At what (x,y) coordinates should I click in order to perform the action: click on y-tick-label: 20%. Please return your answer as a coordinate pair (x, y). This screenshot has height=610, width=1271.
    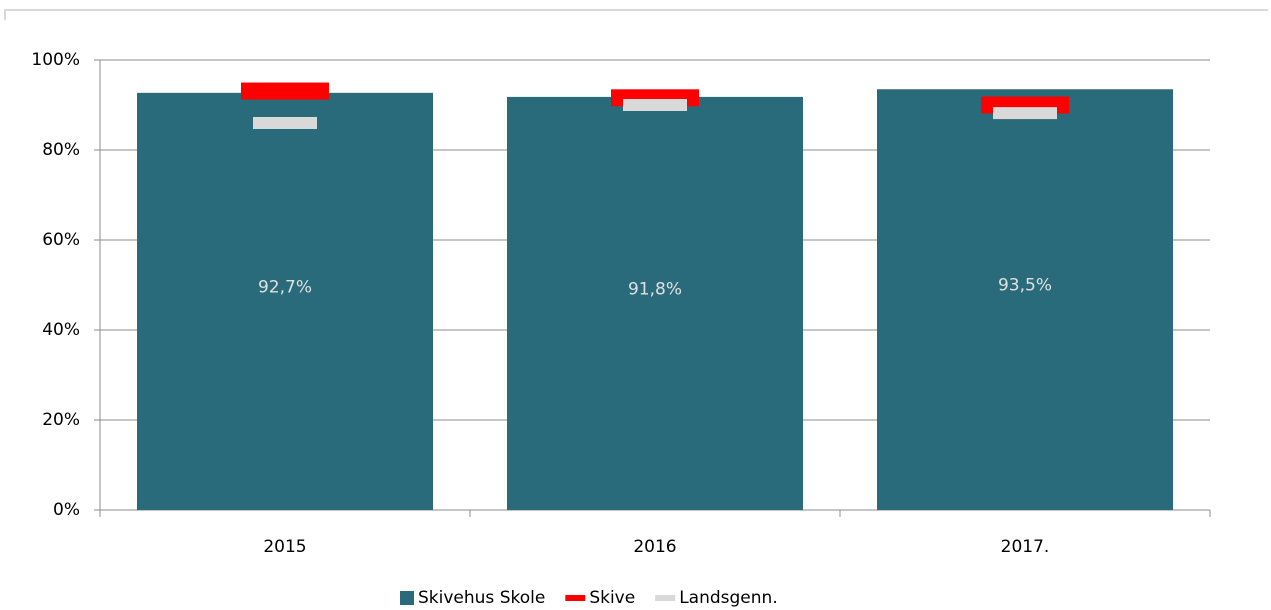
    Looking at the image, I should click on (61, 420).